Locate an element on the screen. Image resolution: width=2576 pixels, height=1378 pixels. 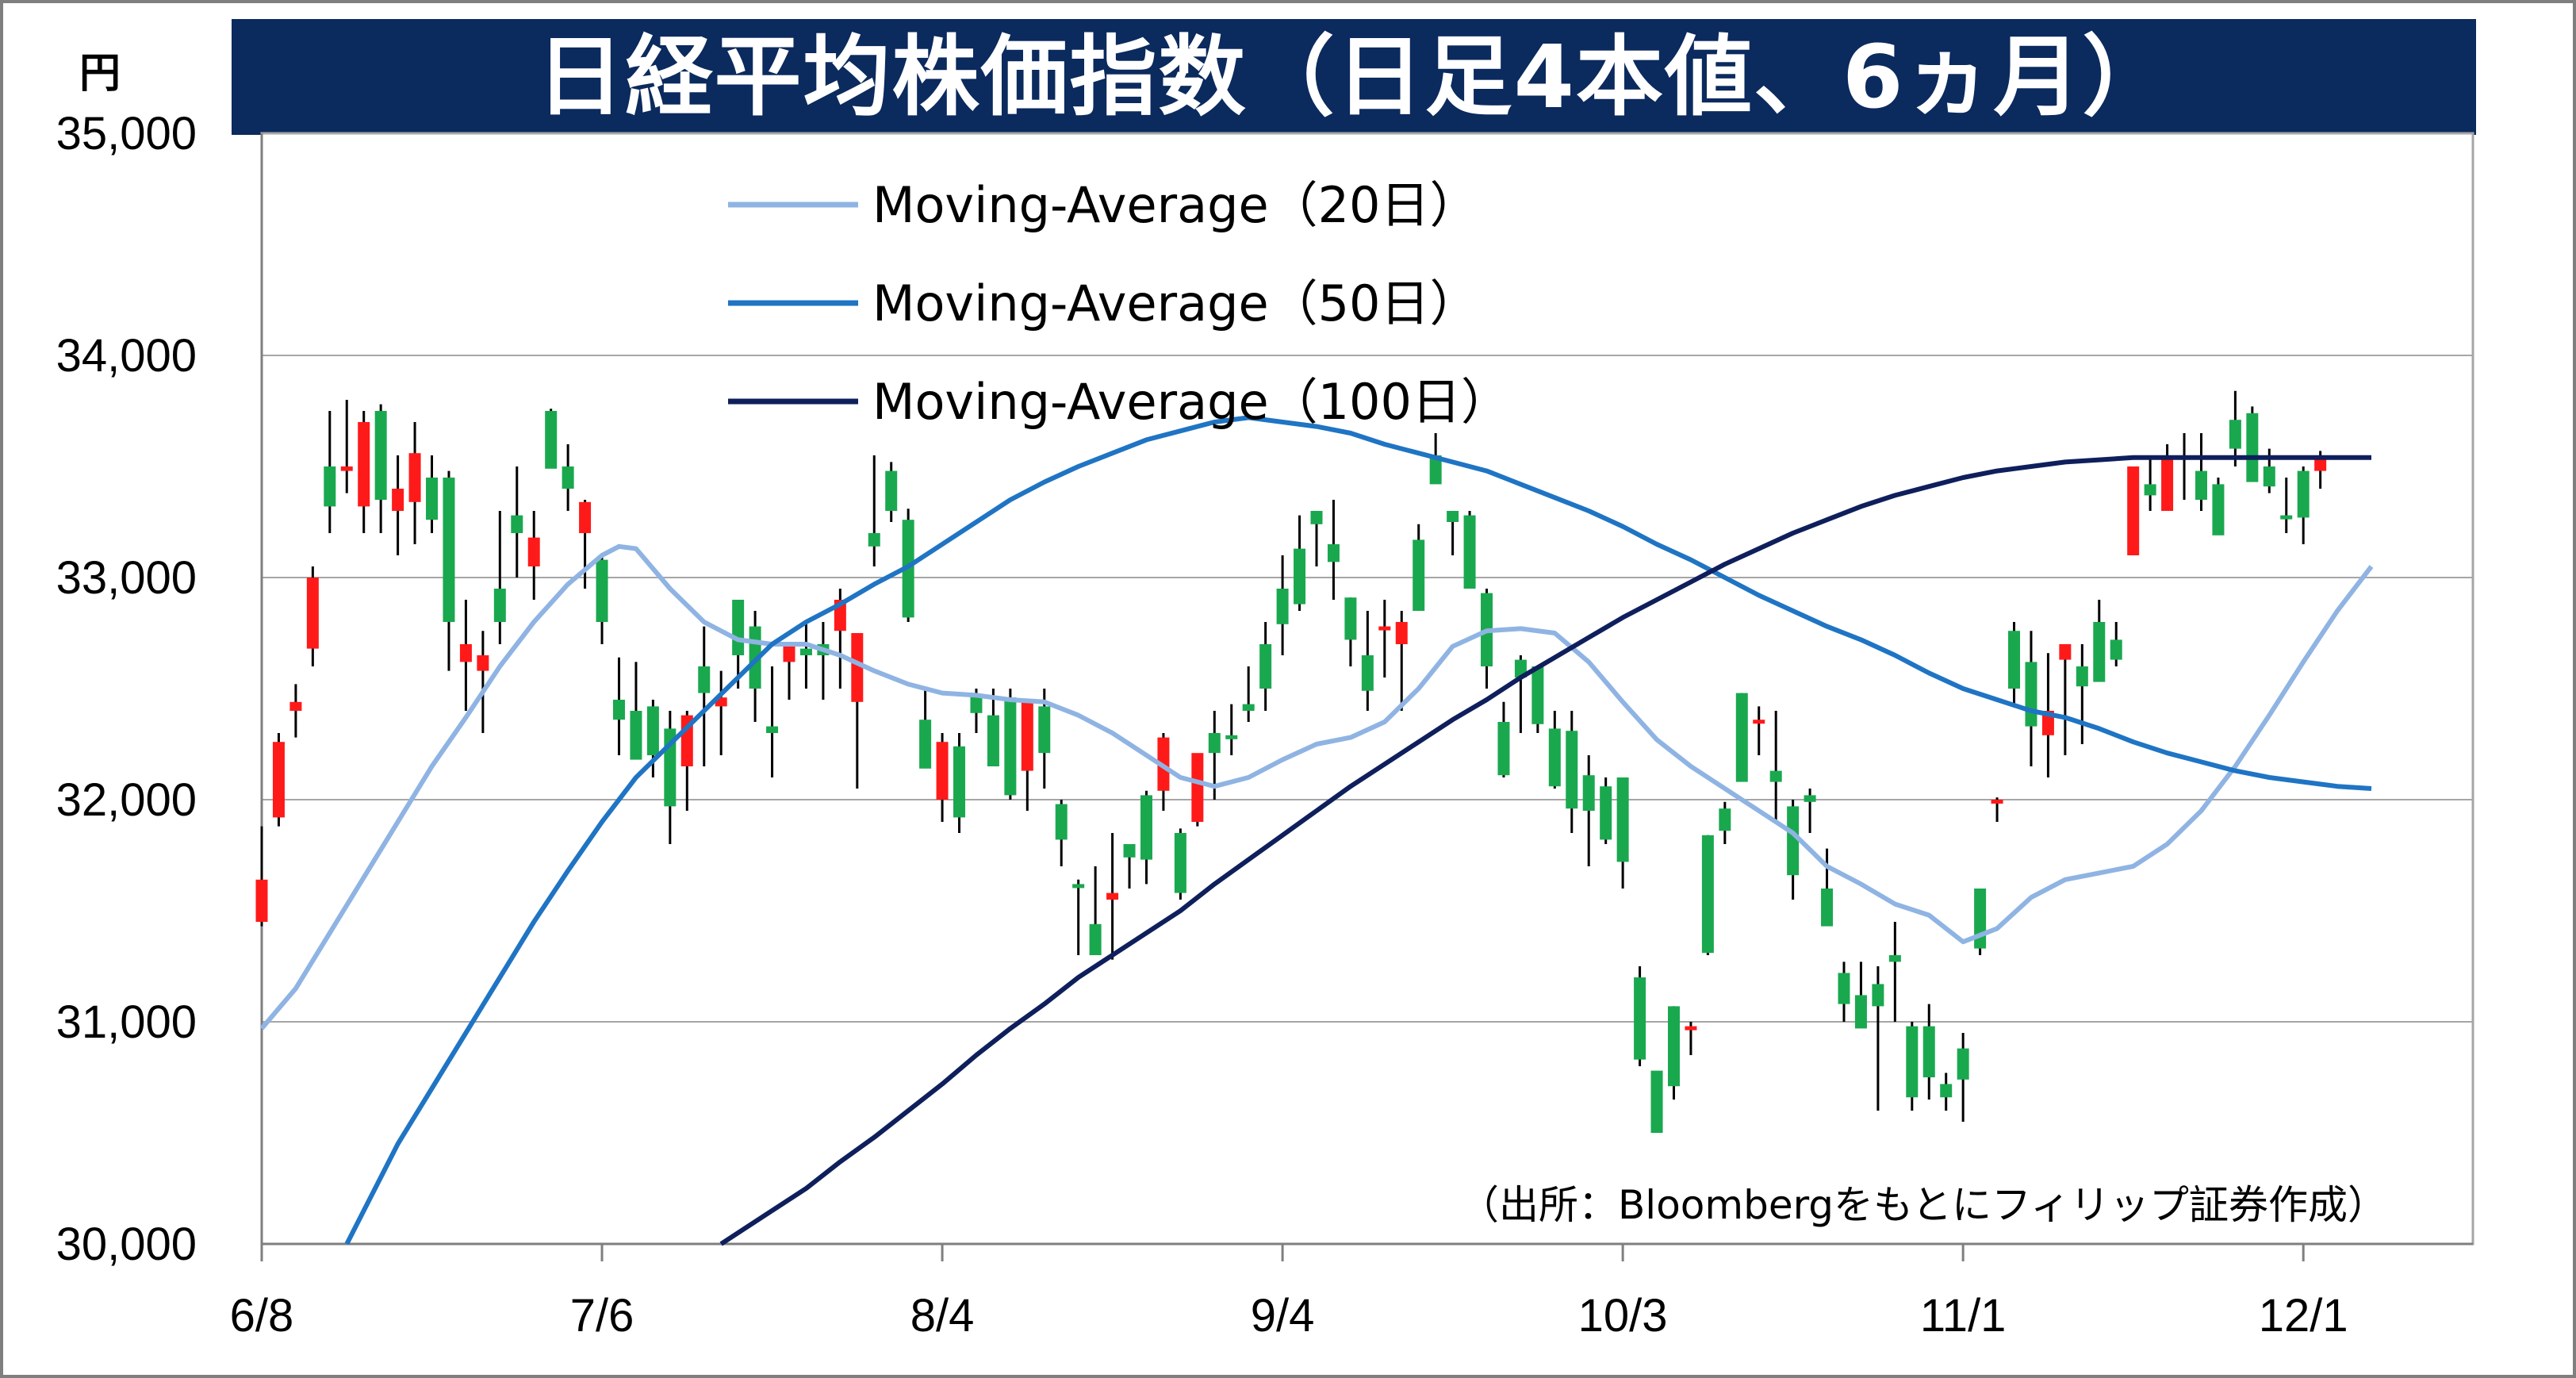
chart-title: 日経平均株価指数（日足4本値、6ヵ月） is located at coordinates (1354, 77).